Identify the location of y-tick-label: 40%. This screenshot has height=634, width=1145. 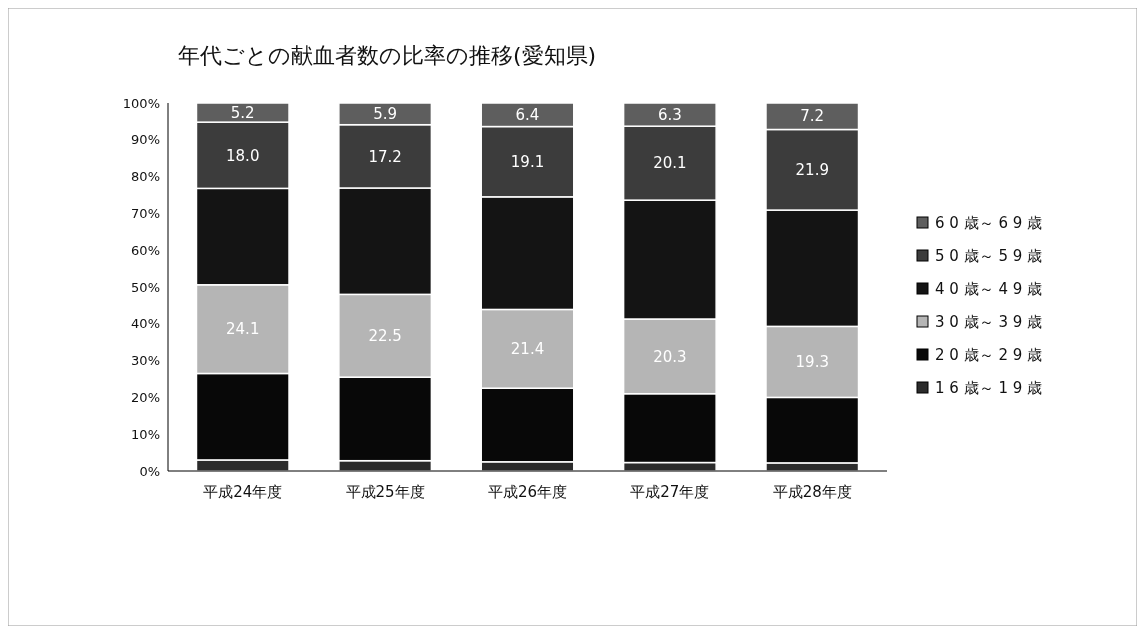
(145, 324).